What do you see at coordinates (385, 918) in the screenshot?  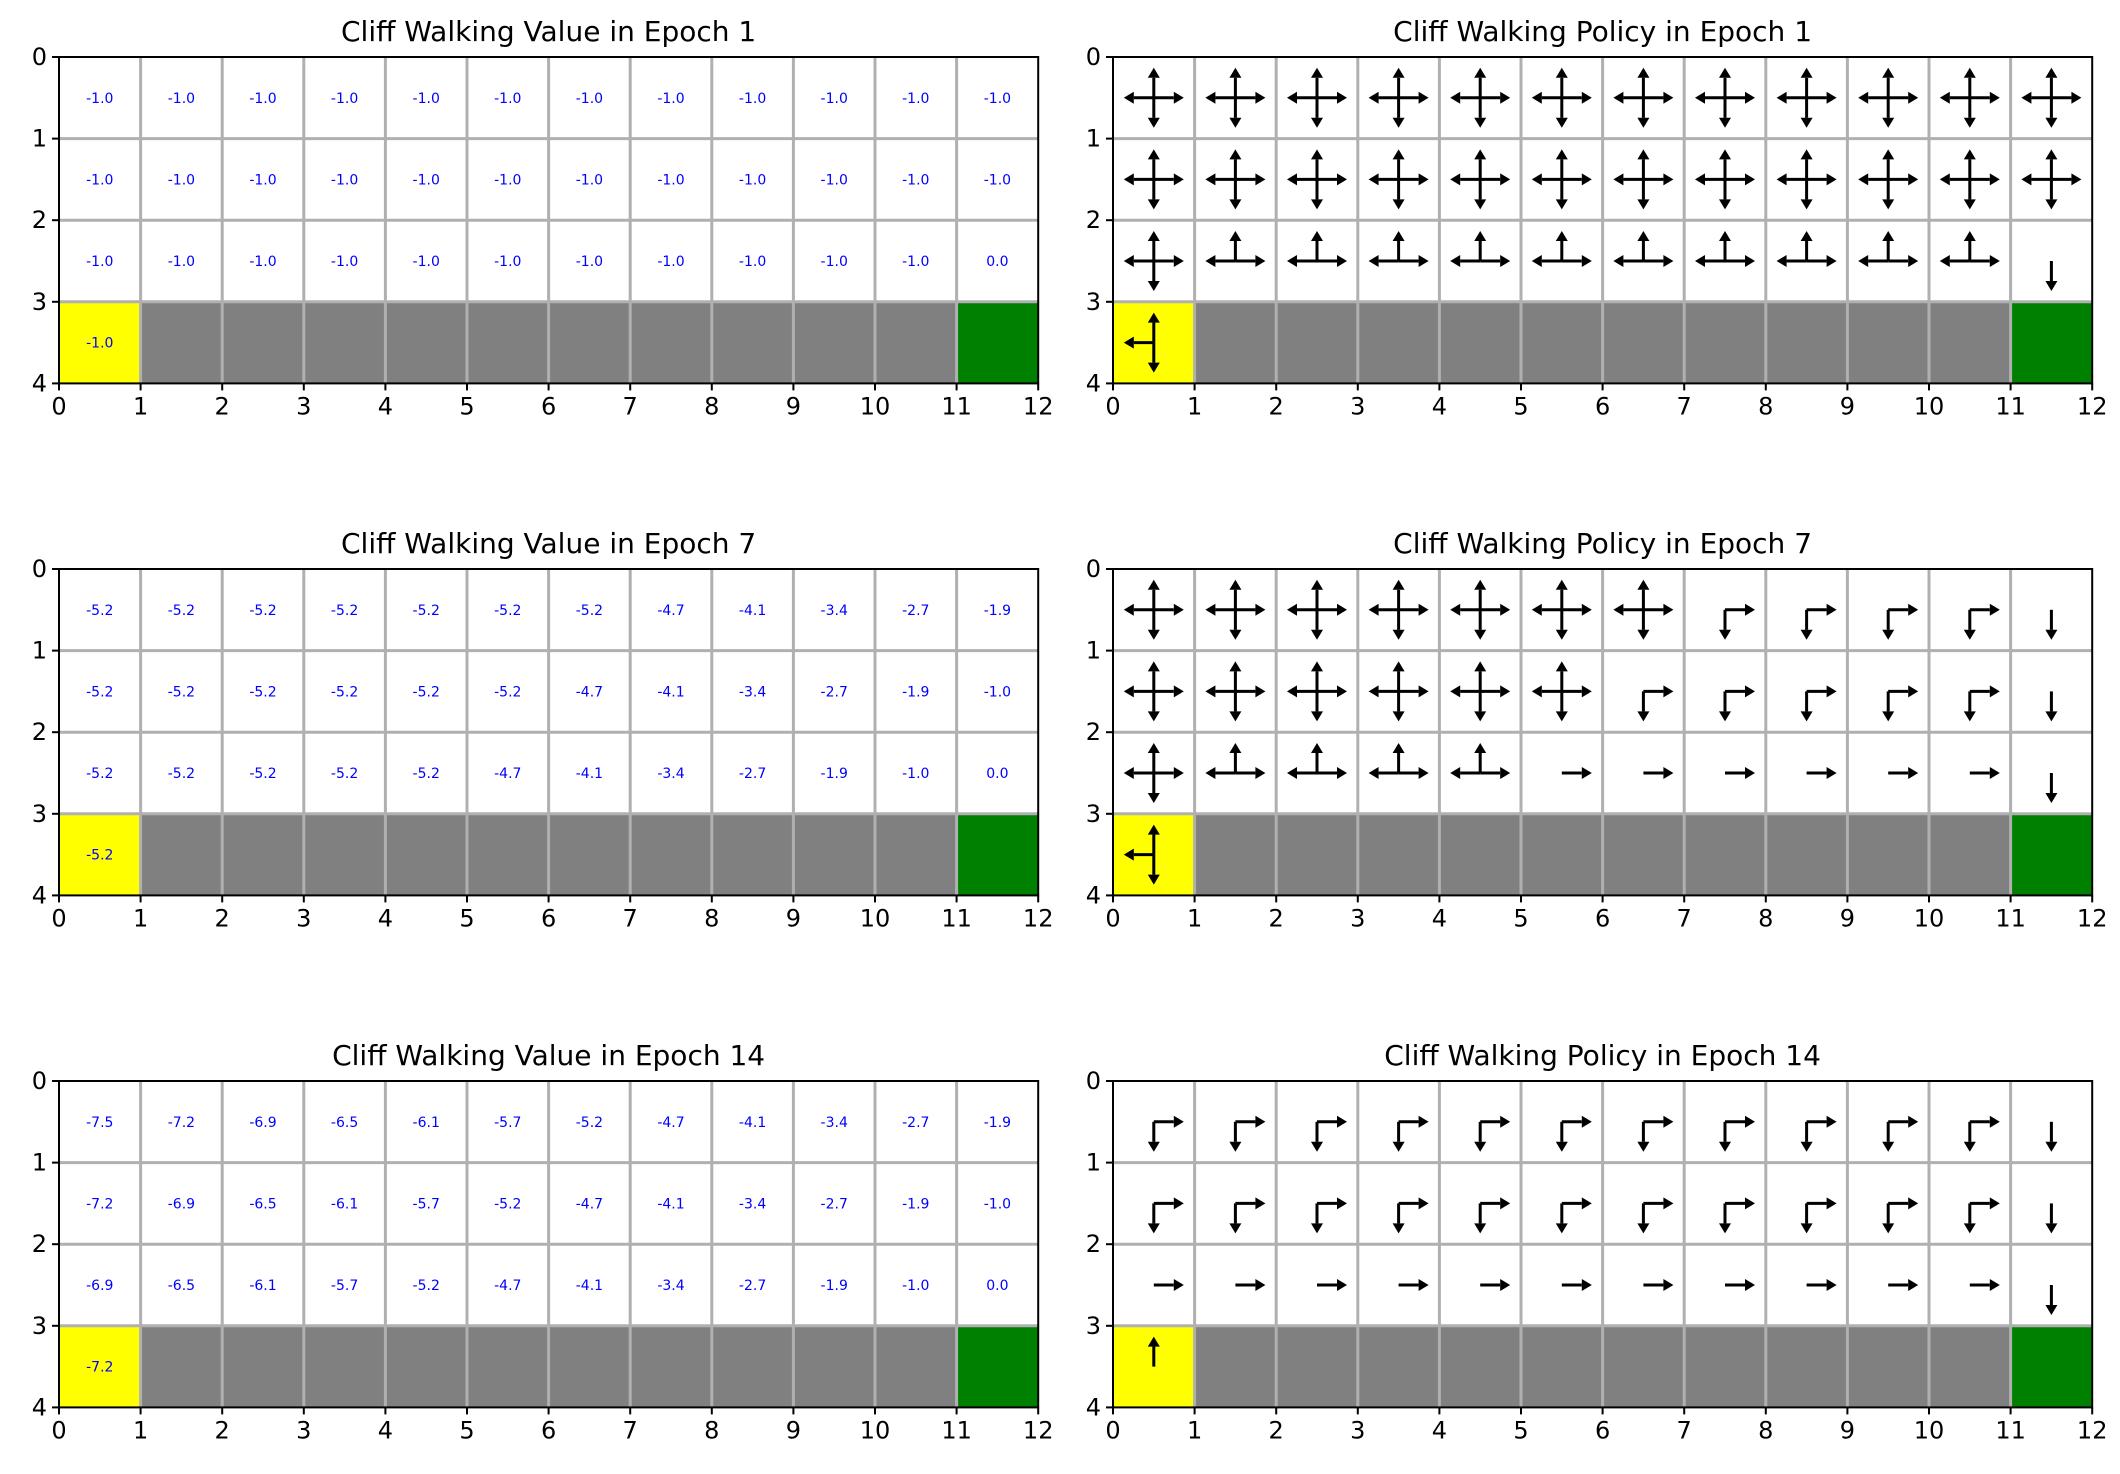 I see `x-tick-label: 4` at bounding box center [385, 918].